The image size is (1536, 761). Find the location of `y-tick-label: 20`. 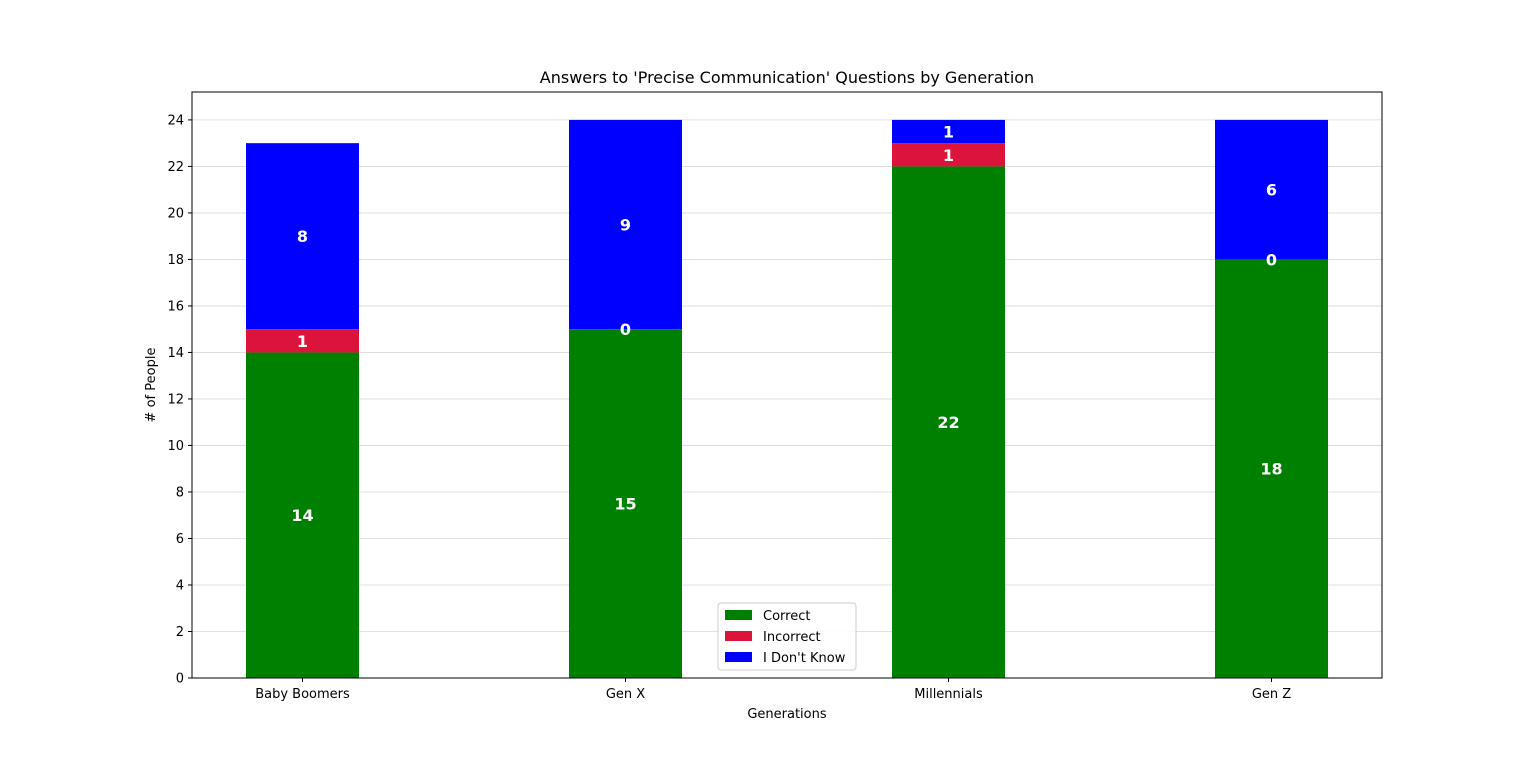

y-tick-label: 20 is located at coordinates (175, 213).